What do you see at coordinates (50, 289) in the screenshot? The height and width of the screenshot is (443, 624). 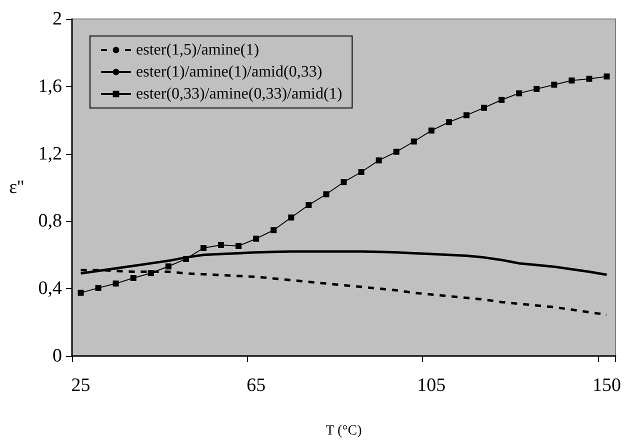 I see `y-tick-label: 0,4` at bounding box center [50, 289].